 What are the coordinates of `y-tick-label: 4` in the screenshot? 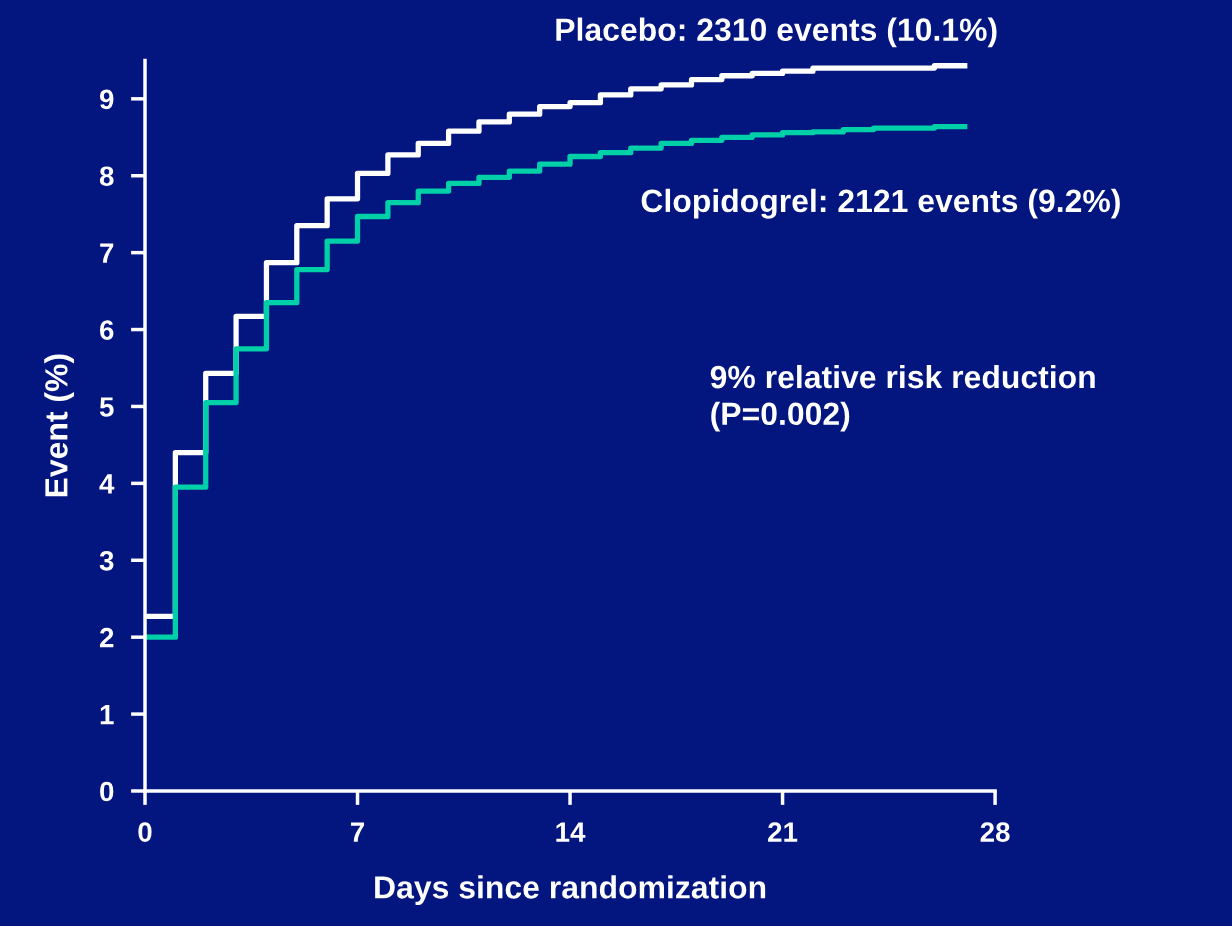 It's located at (107, 484).